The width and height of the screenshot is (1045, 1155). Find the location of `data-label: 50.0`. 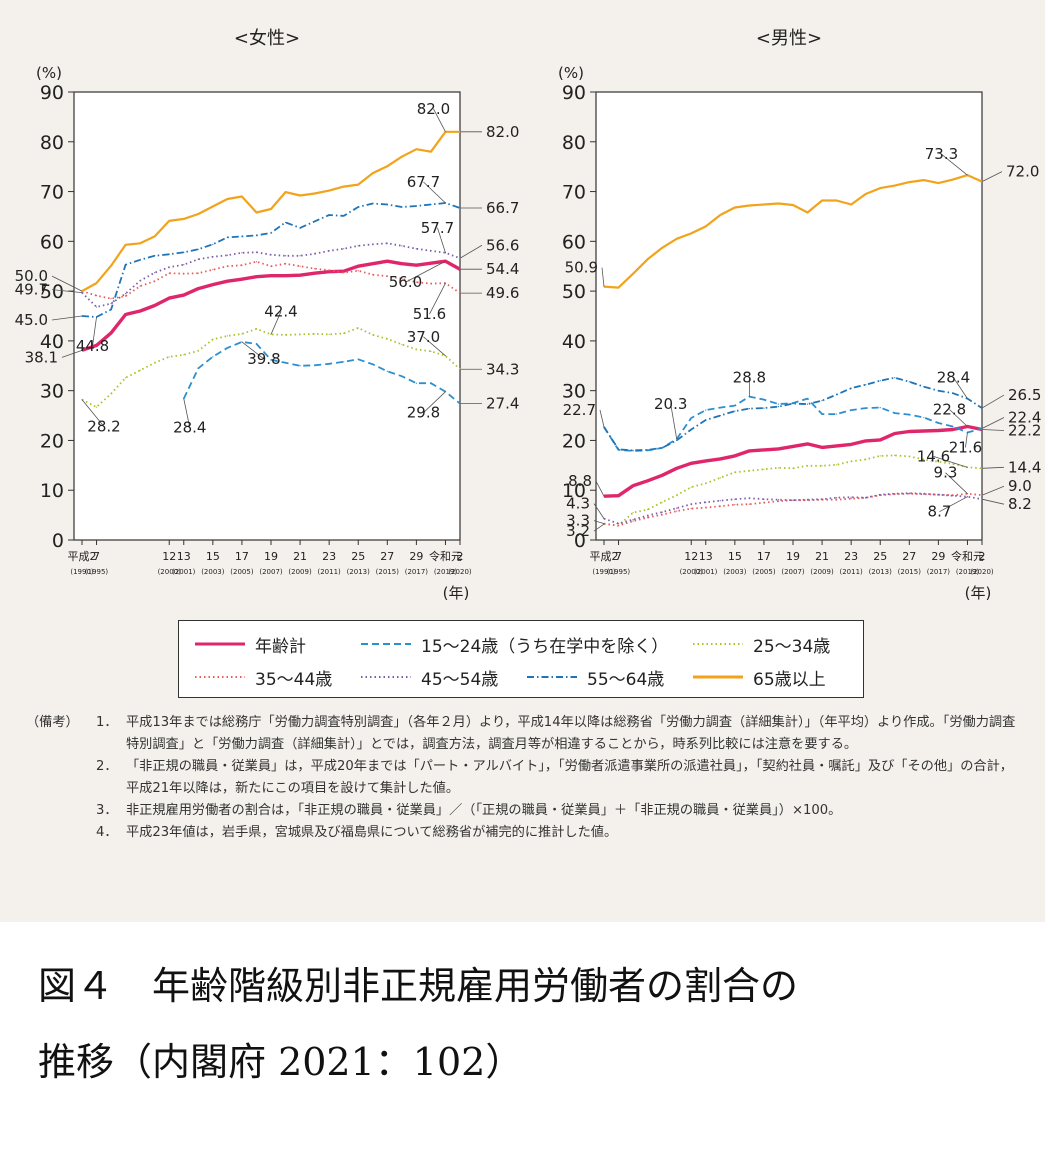

data-label: 50.0 is located at coordinates (31, 276).